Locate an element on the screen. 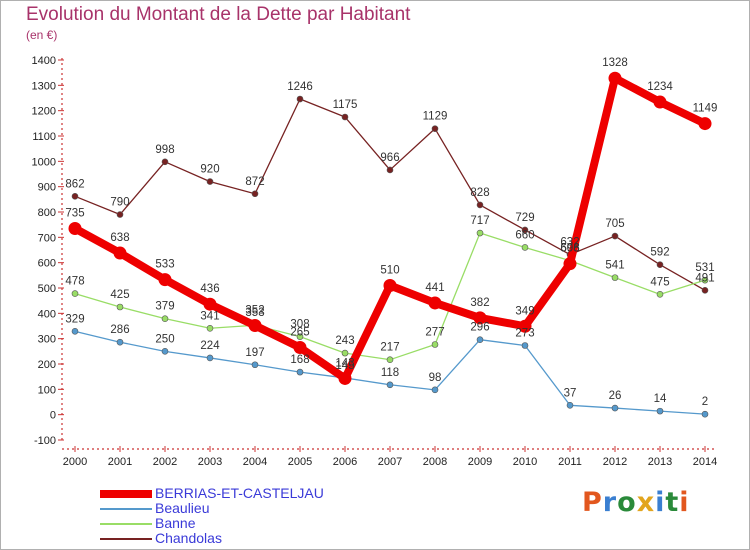  data-label: 729 is located at coordinates (524, 218).